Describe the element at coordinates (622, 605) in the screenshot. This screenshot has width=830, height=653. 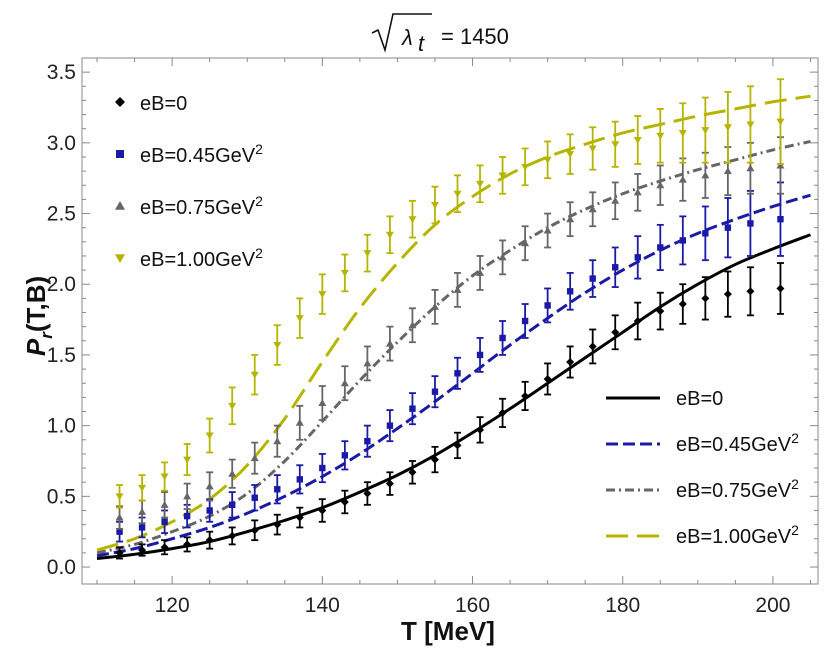
I see `x-tick-label: 180` at that location.